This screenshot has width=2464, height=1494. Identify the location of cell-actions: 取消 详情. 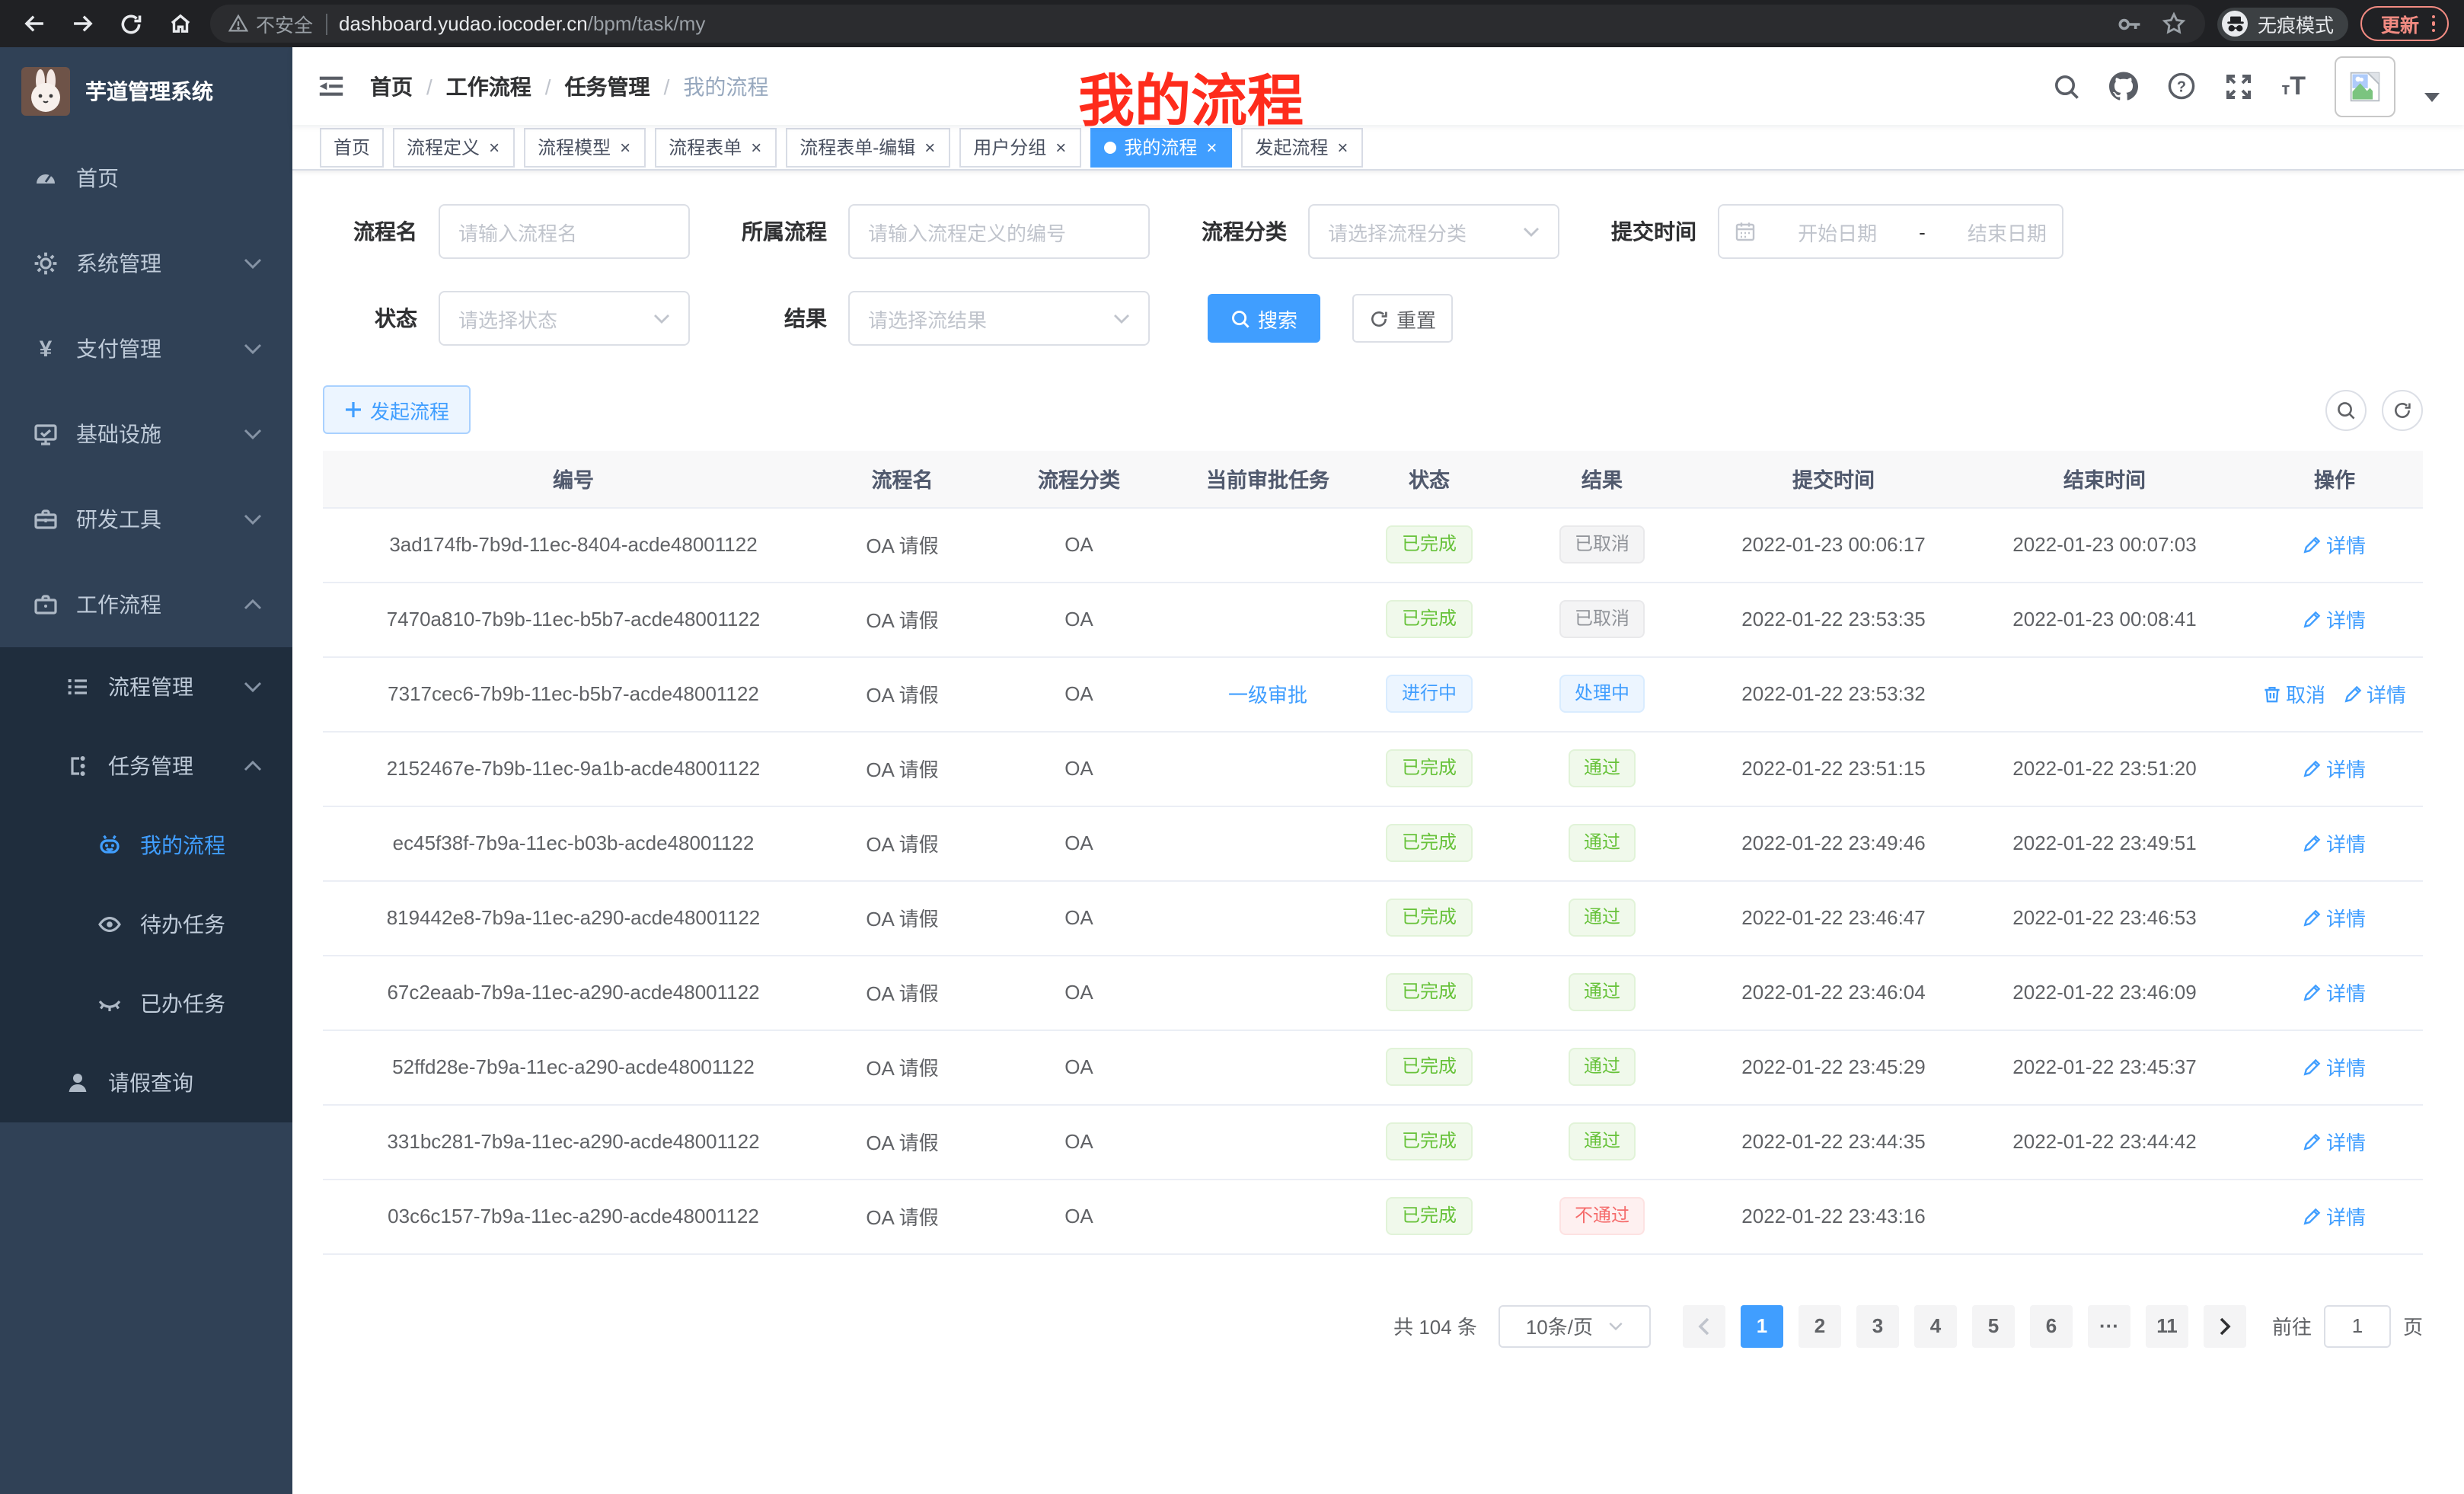
(2334, 694).